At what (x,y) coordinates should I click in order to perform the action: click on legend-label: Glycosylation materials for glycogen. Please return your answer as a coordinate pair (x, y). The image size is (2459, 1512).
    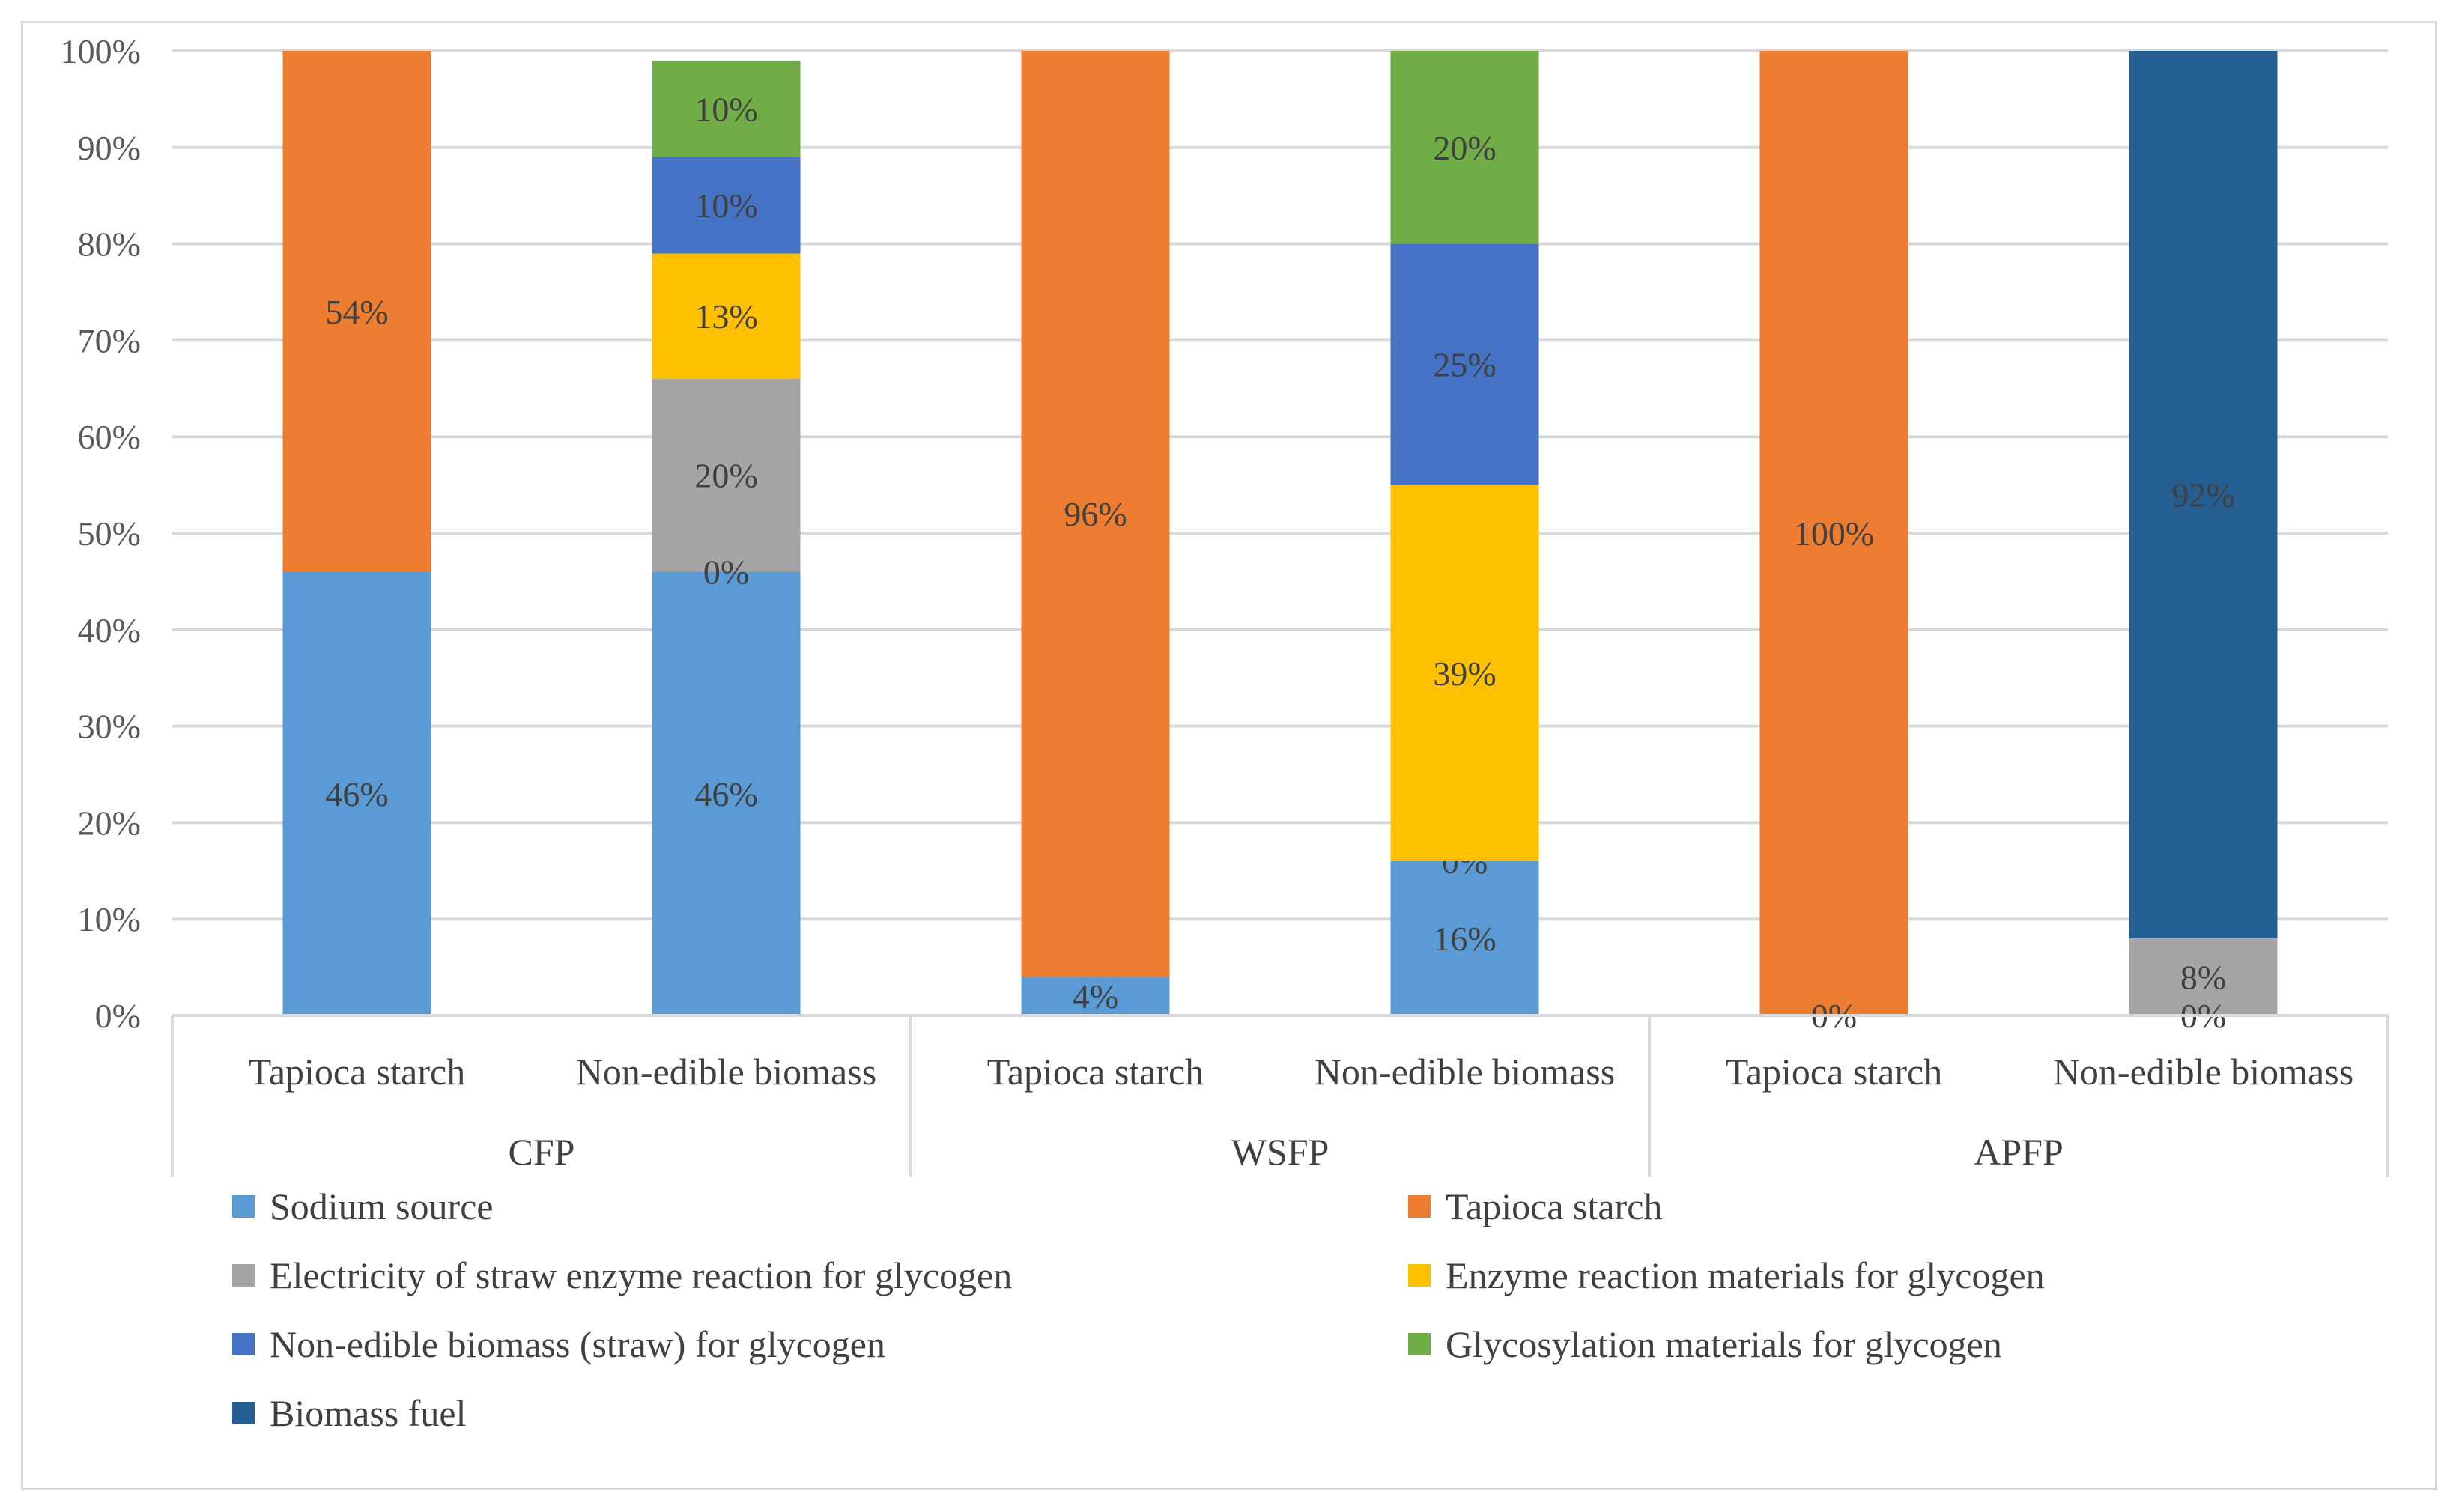
    Looking at the image, I should click on (1724, 1344).